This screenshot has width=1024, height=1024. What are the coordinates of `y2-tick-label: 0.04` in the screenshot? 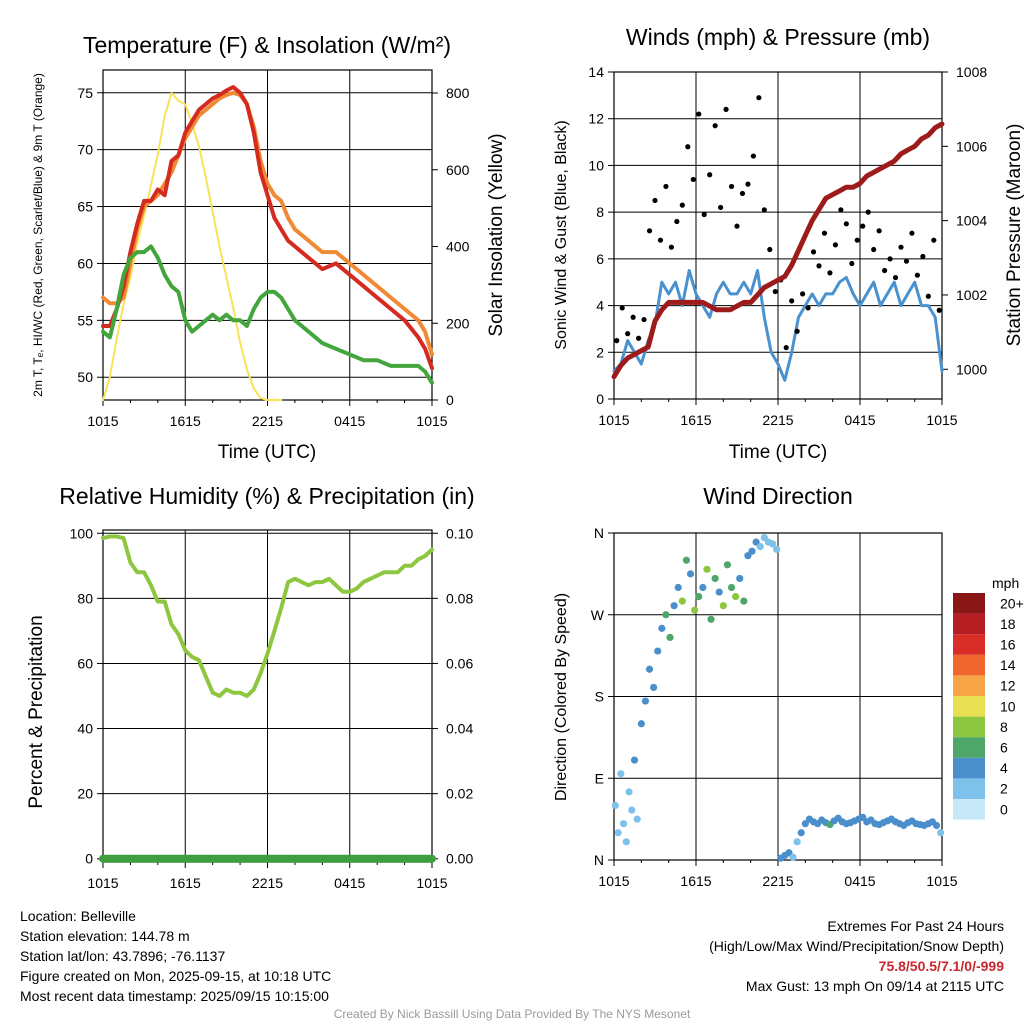 It's located at (459, 729).